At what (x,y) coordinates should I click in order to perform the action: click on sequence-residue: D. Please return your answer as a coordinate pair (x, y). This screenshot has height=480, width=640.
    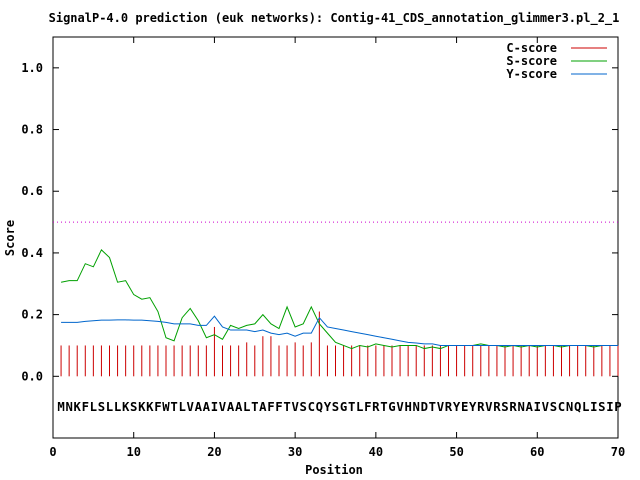
    Looking at the image, I should click on (424, 407).